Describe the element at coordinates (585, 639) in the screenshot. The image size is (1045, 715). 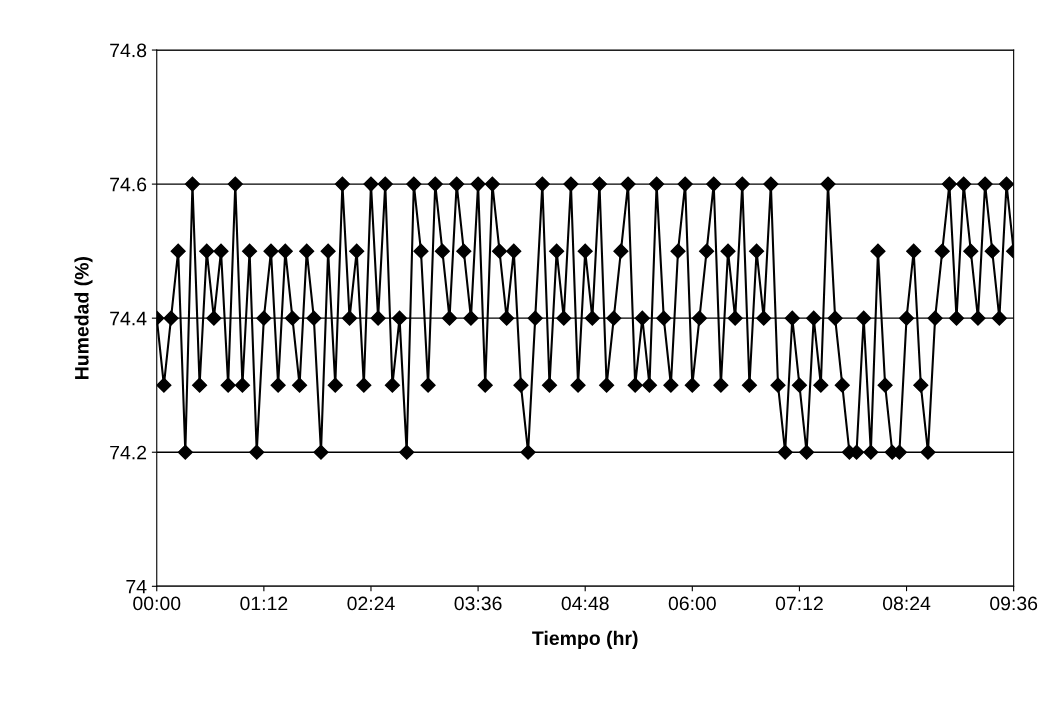
I see `x-axis-title: Tiempo (hr)` at that location.